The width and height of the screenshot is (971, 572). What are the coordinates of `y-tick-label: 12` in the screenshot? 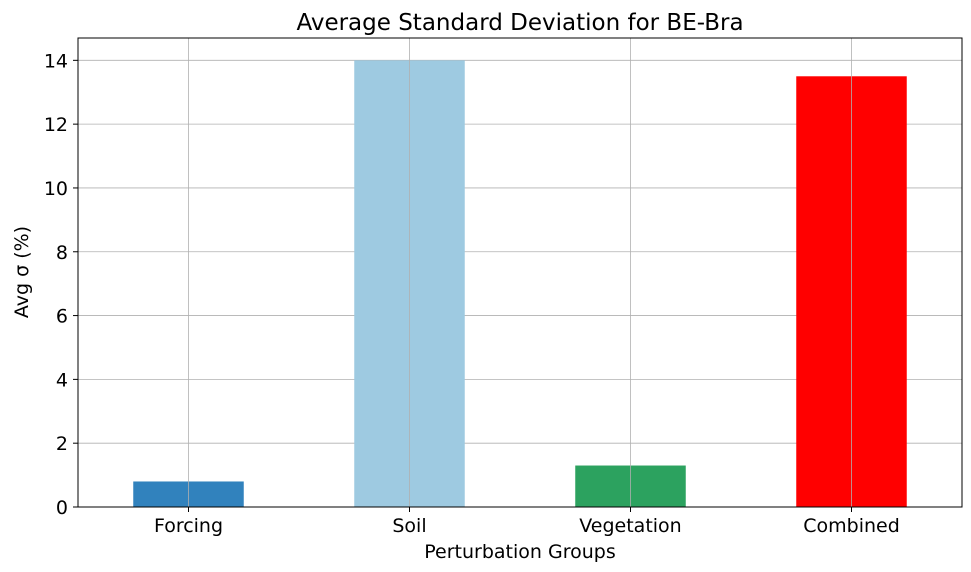 It's located at (56, 125).